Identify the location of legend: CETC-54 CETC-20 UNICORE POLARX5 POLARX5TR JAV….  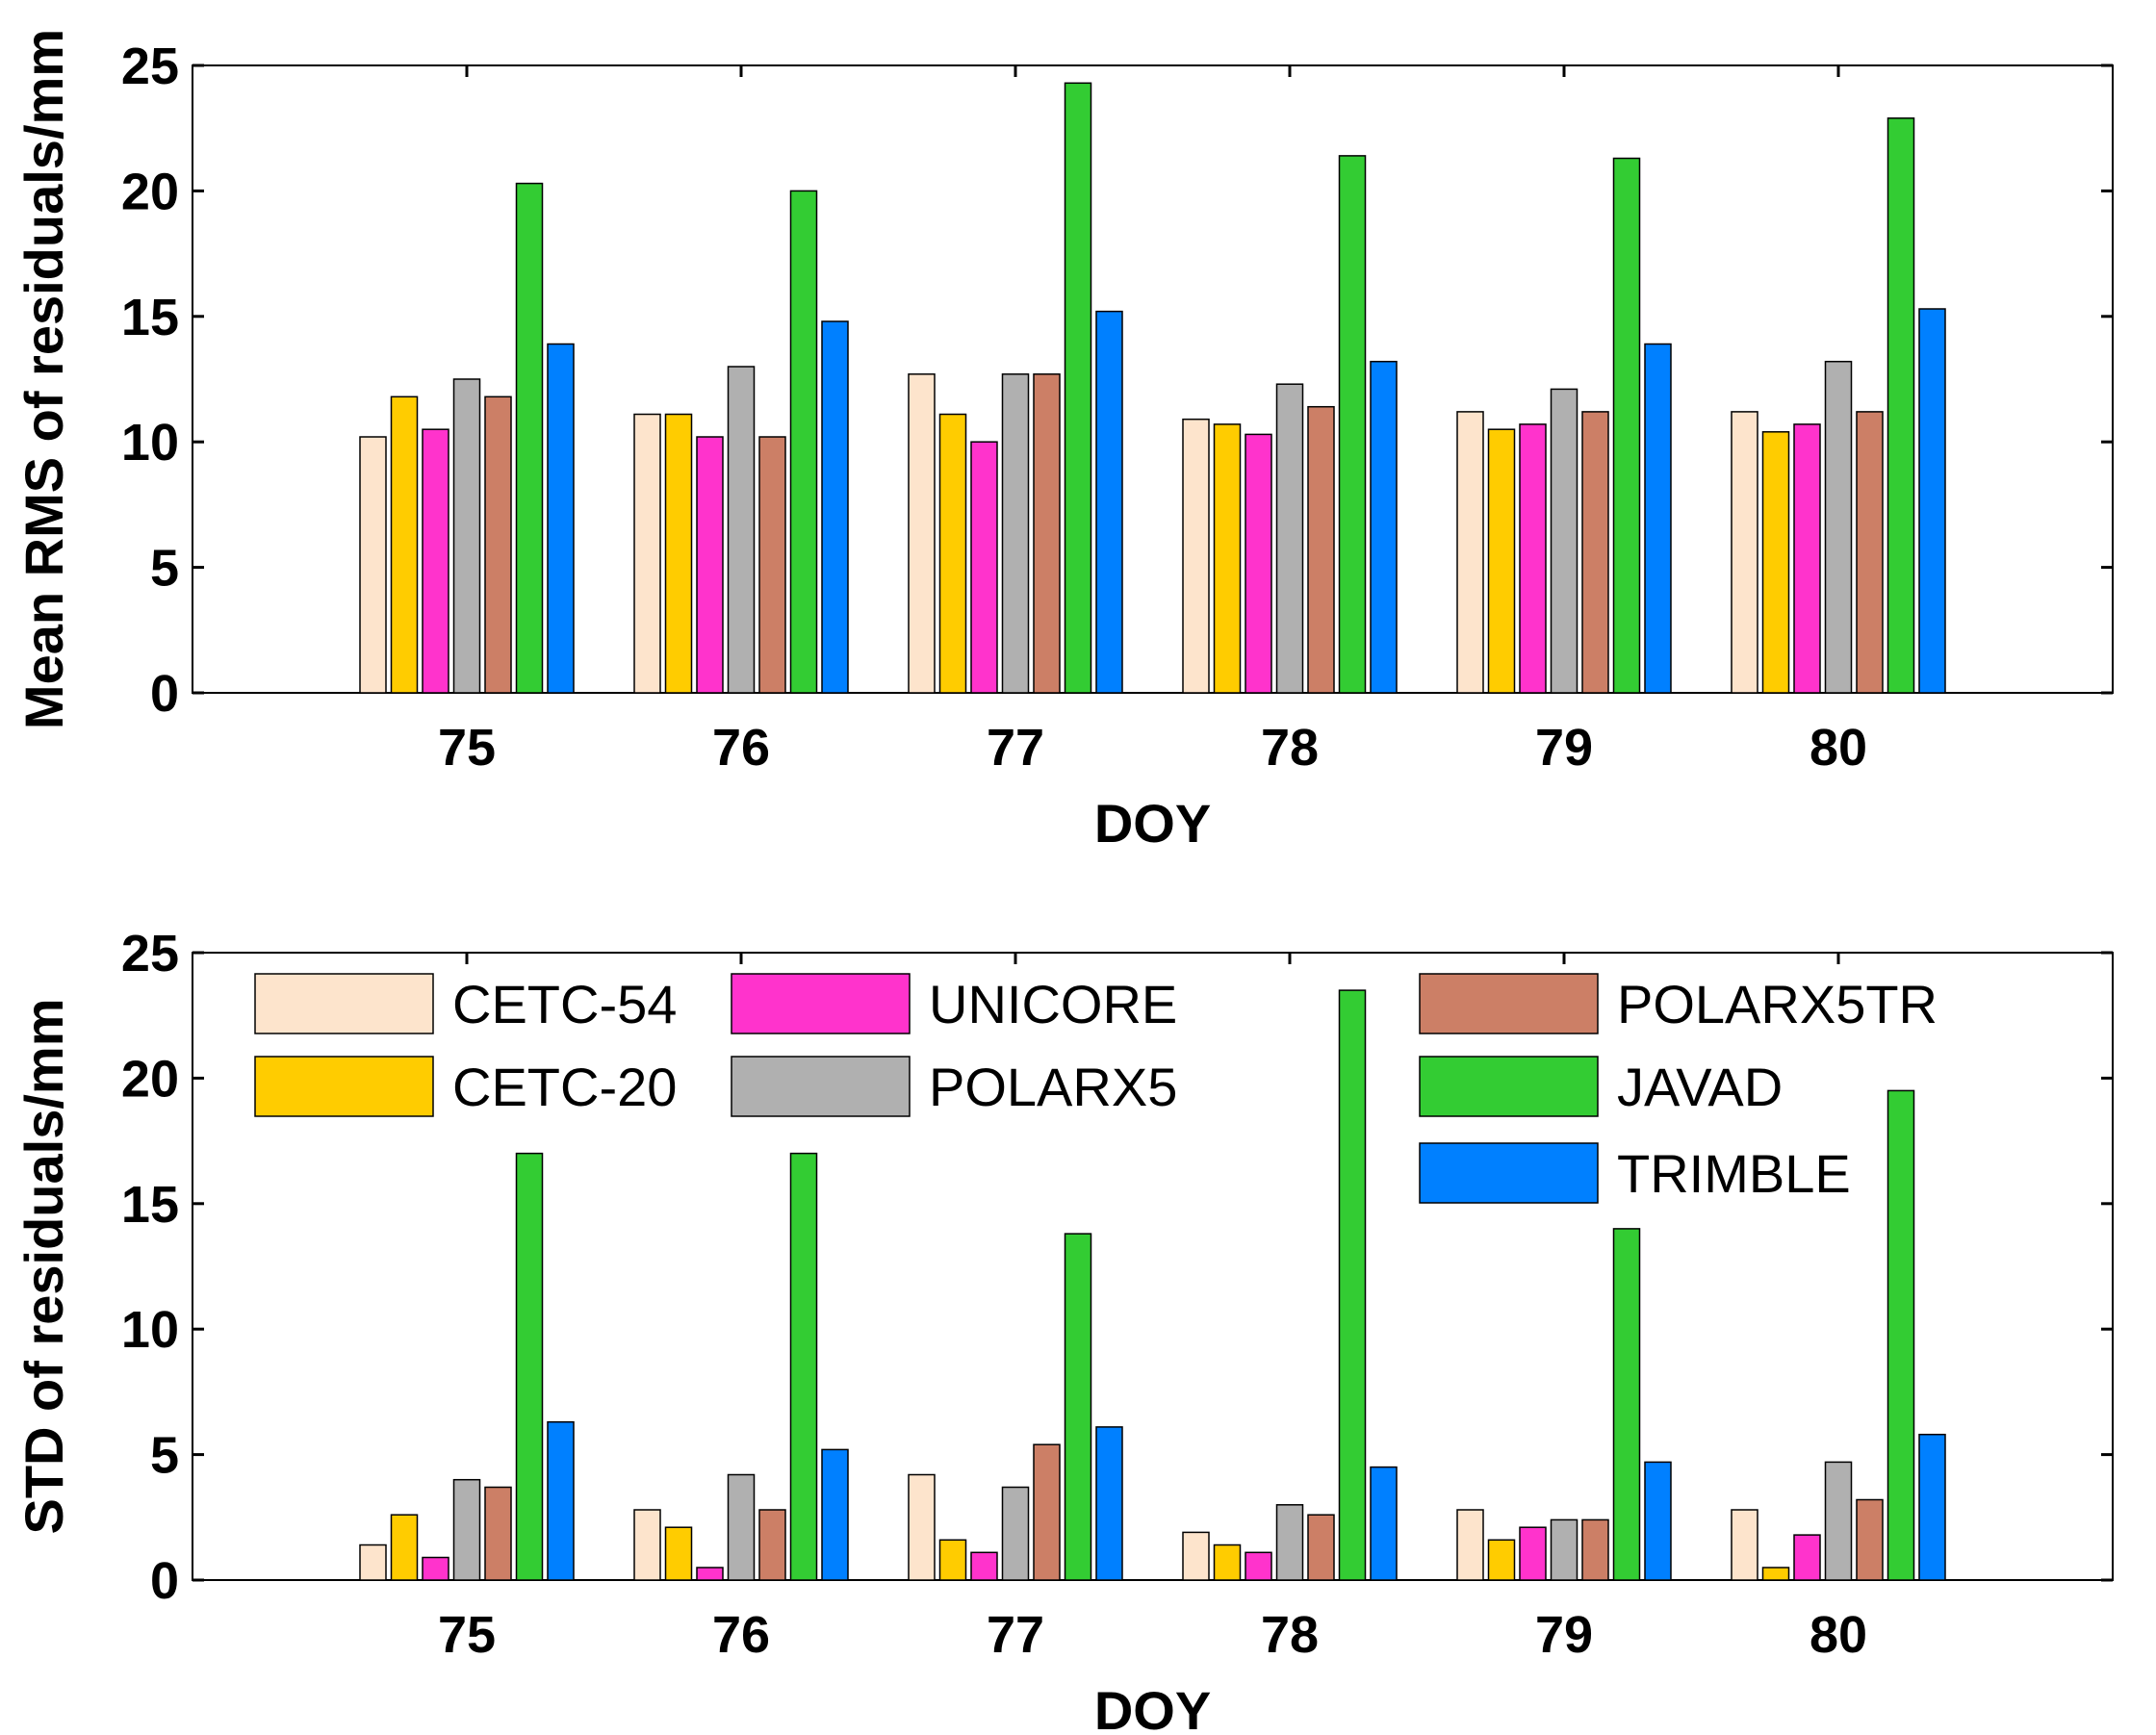
(1096, 1088).